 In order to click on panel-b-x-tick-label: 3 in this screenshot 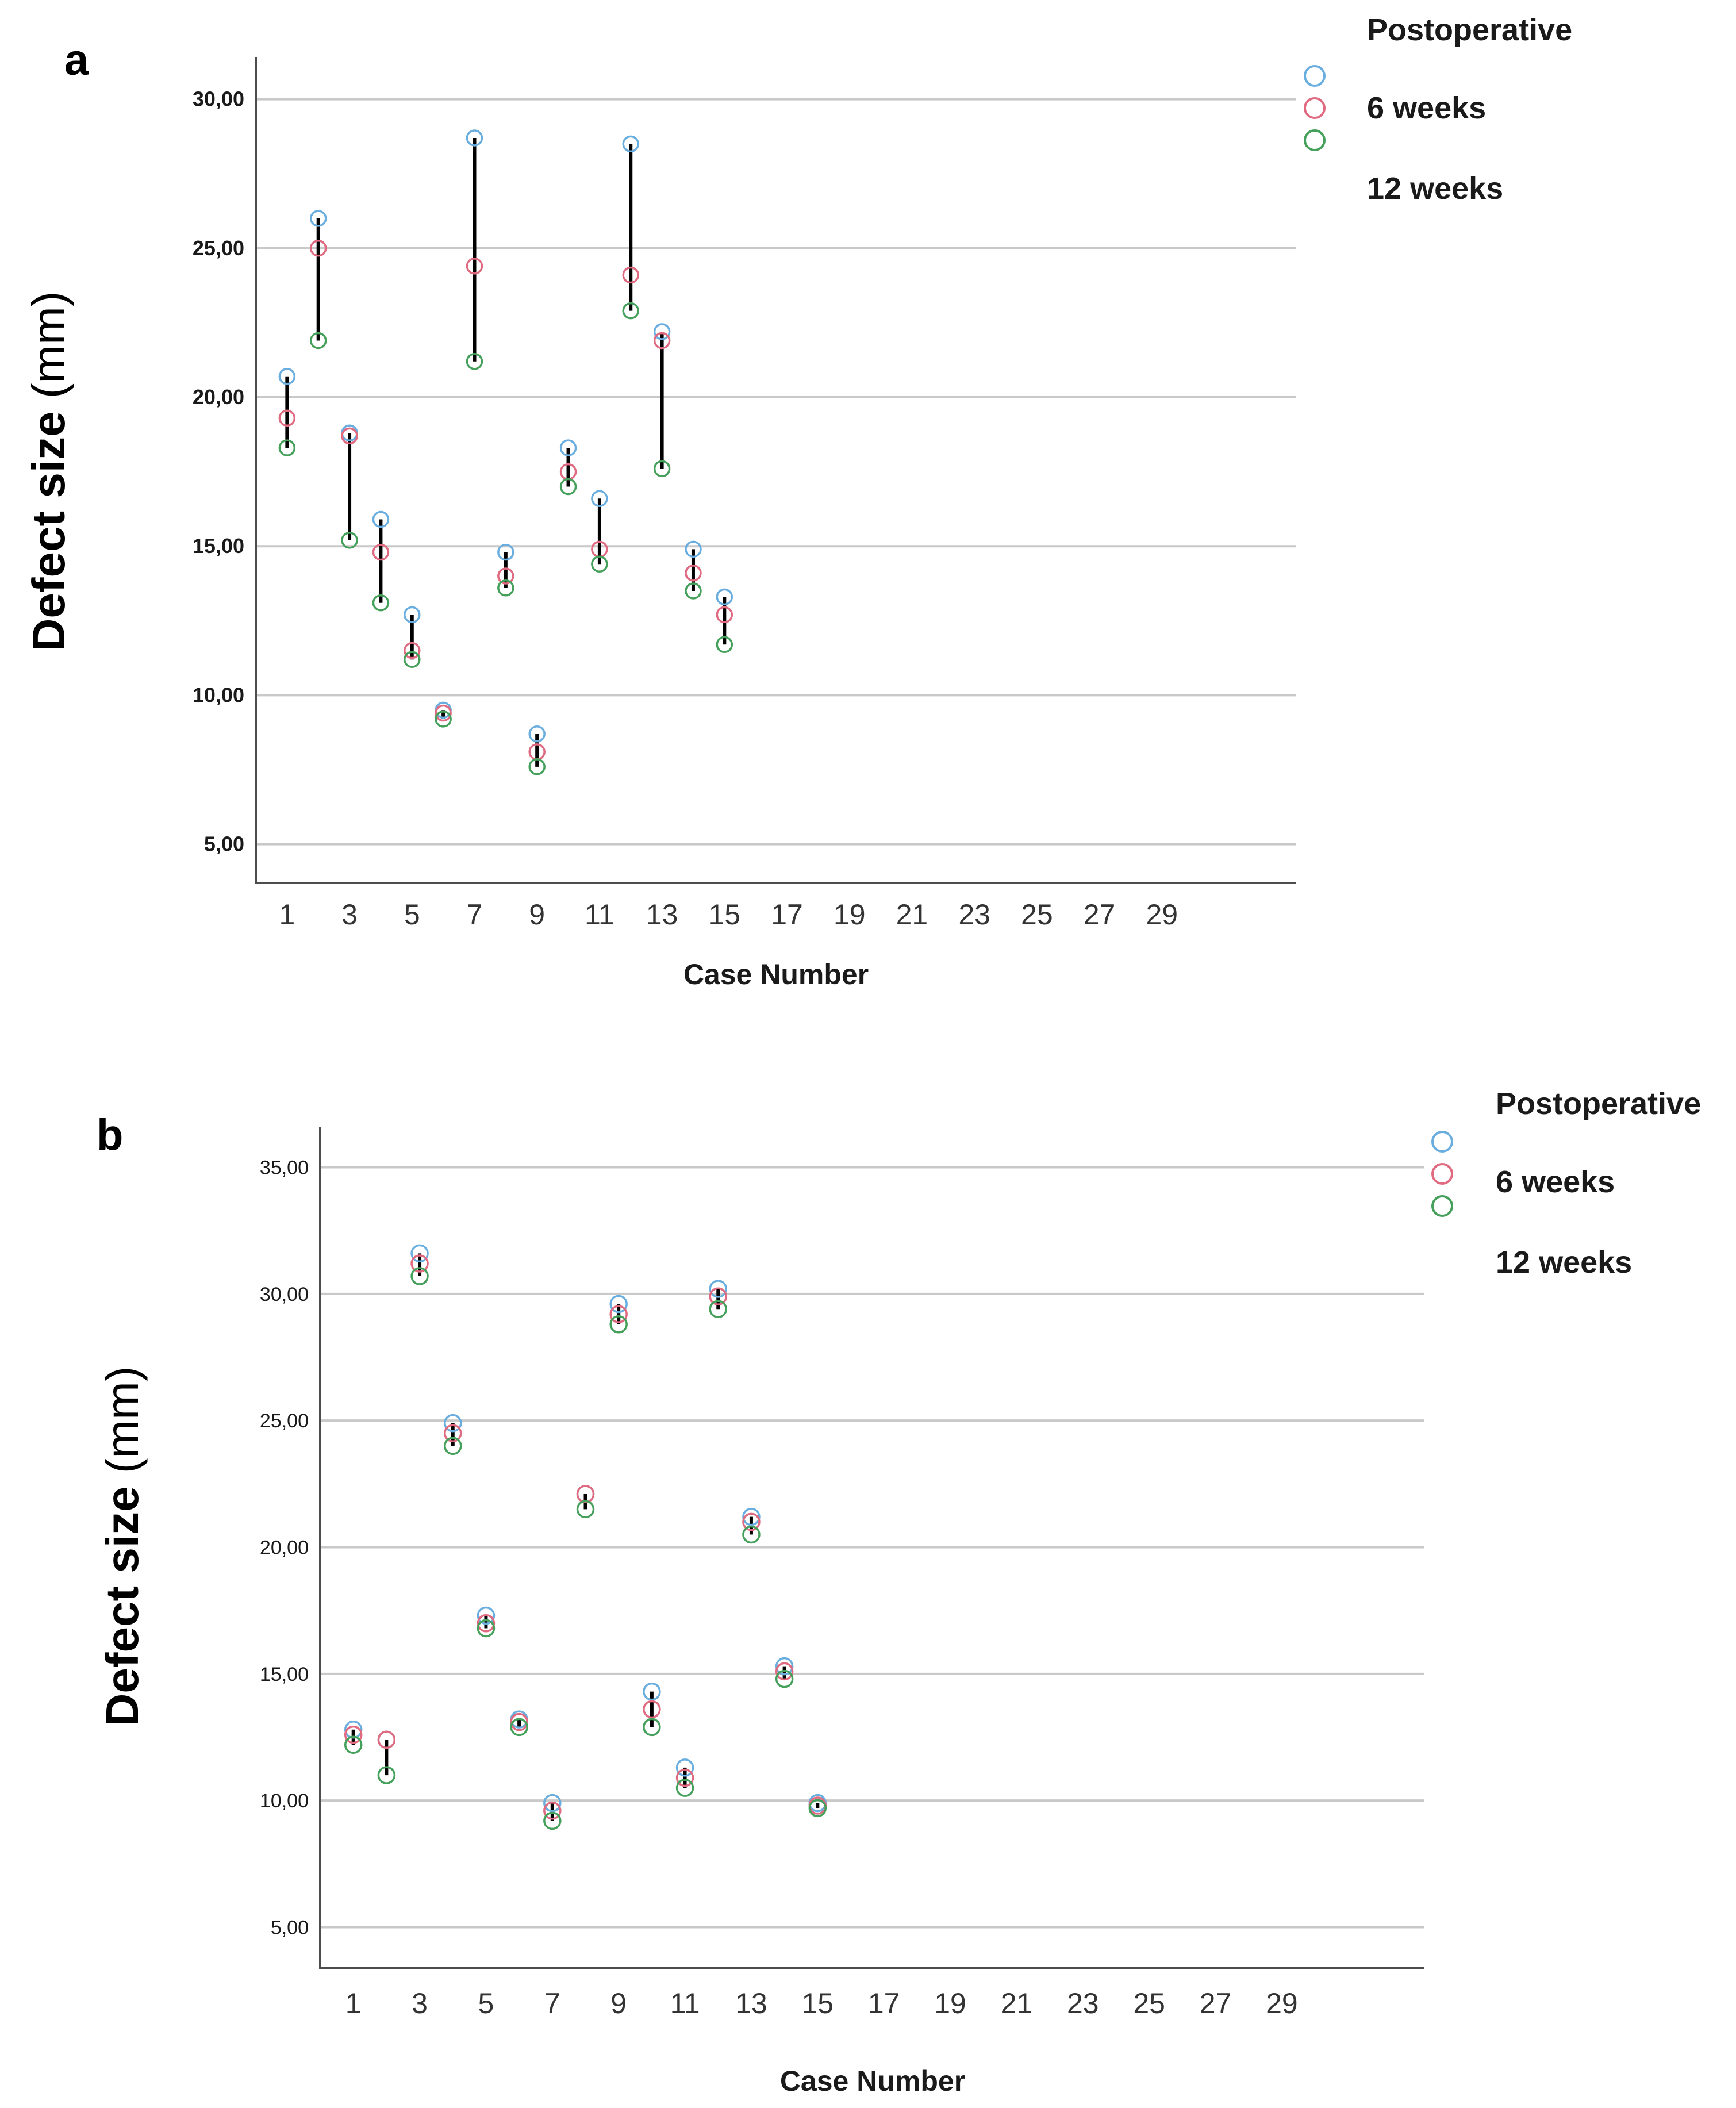, I will do `click(420, 2003)`.